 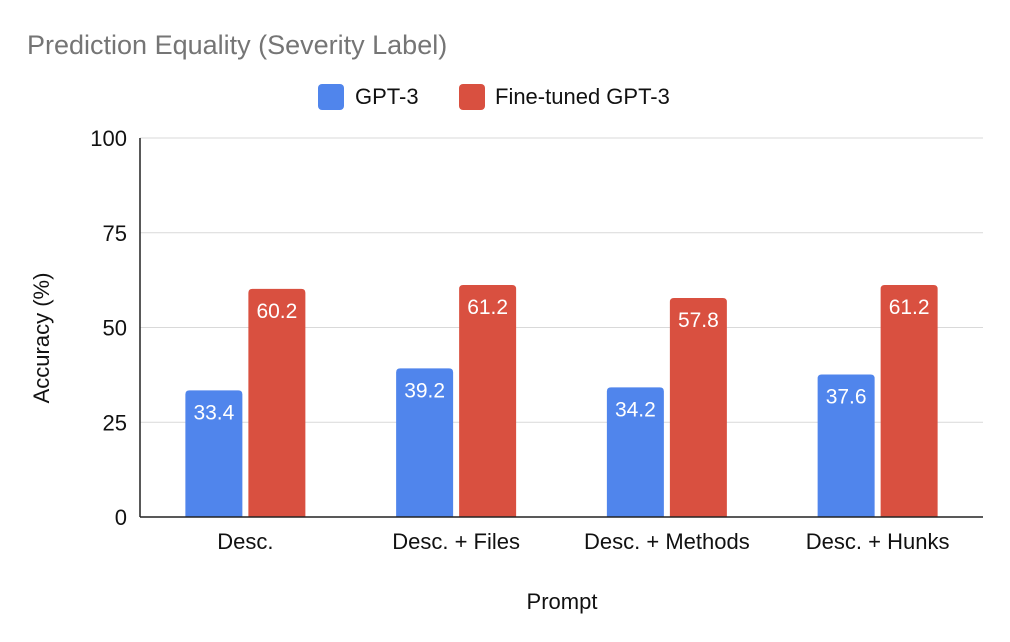 I want to click on bar-label-1-0: 60.2, so click(x=276, y=311).